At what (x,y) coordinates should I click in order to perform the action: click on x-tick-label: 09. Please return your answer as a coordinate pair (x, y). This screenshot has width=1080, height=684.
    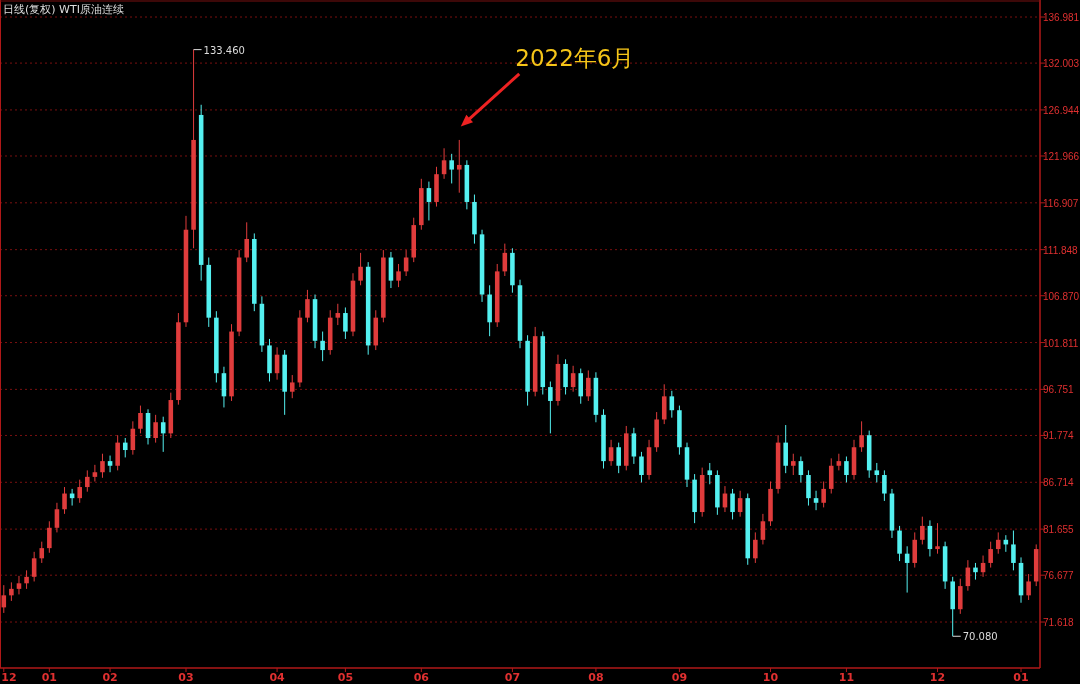
    Looking at the image, I should click on (679, 677).